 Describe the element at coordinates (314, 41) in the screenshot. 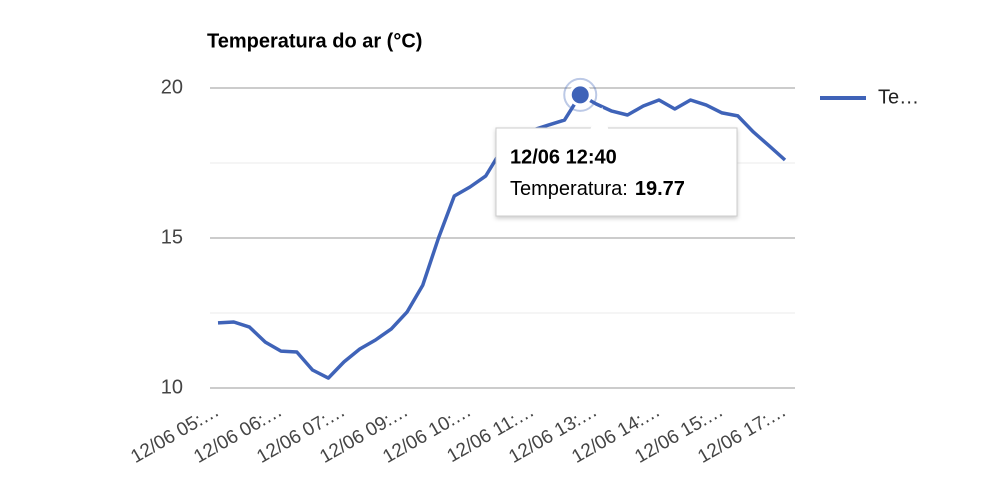

I see `chart-title: Temperatura do ar (°C)` at that location.